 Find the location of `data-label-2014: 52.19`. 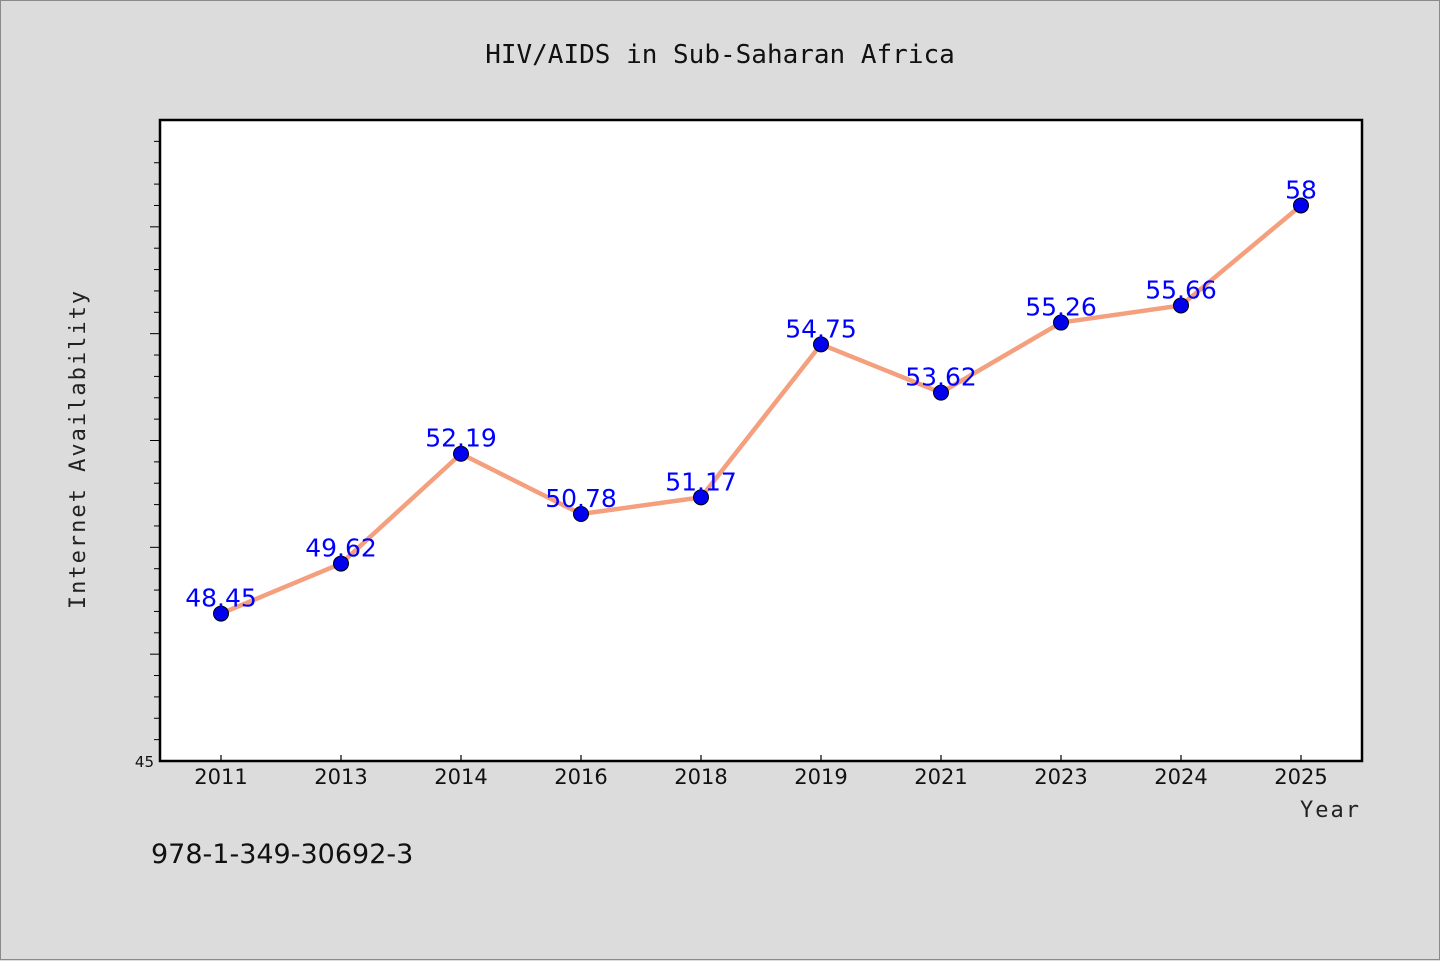

data-label-2014: 52.19 is located at coordinates (461, 438).